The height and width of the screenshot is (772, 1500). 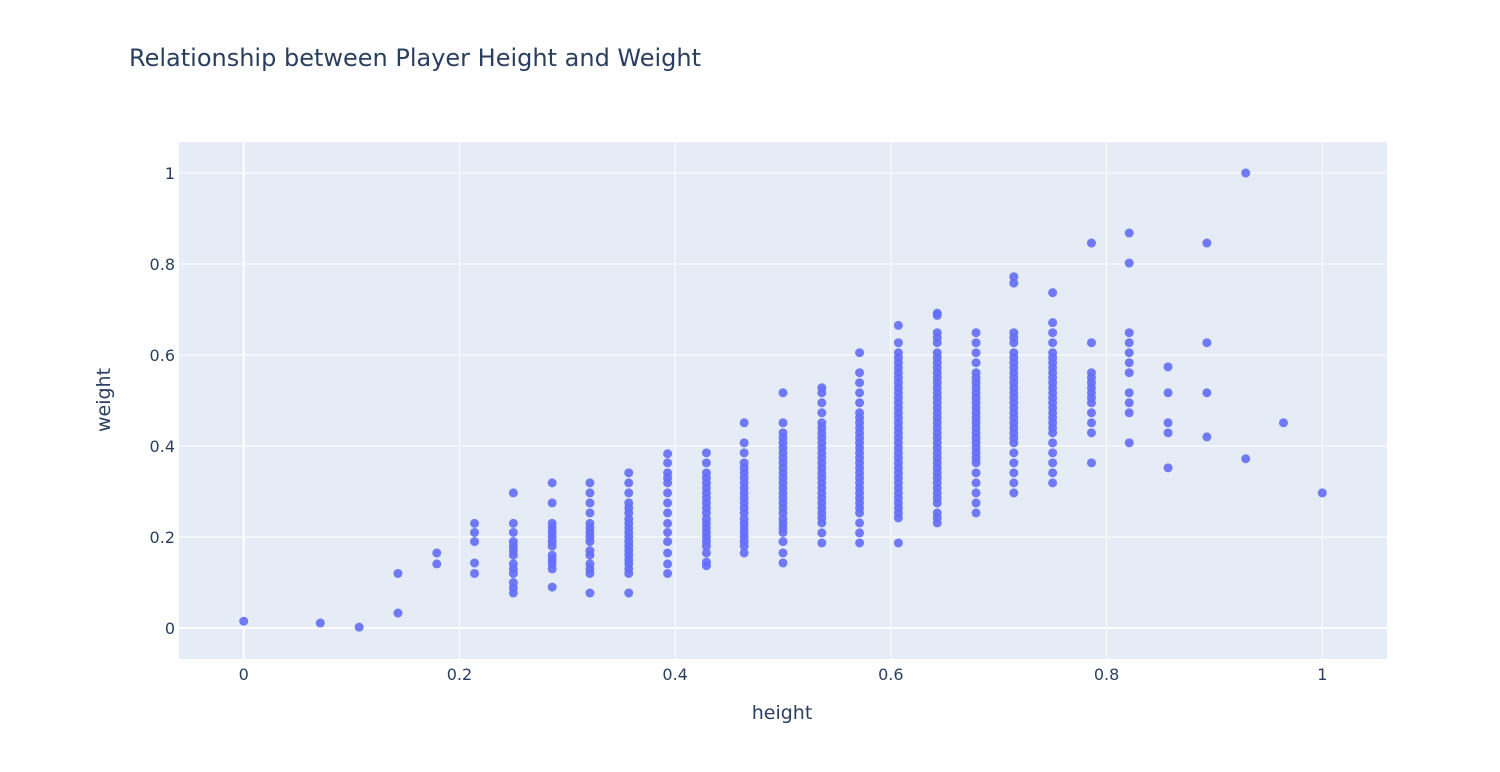 What do you see at coordinates (1106, 674) in the screenshot?
I see `x-tick-label: 0.8` at bounding box center [1106, 674].